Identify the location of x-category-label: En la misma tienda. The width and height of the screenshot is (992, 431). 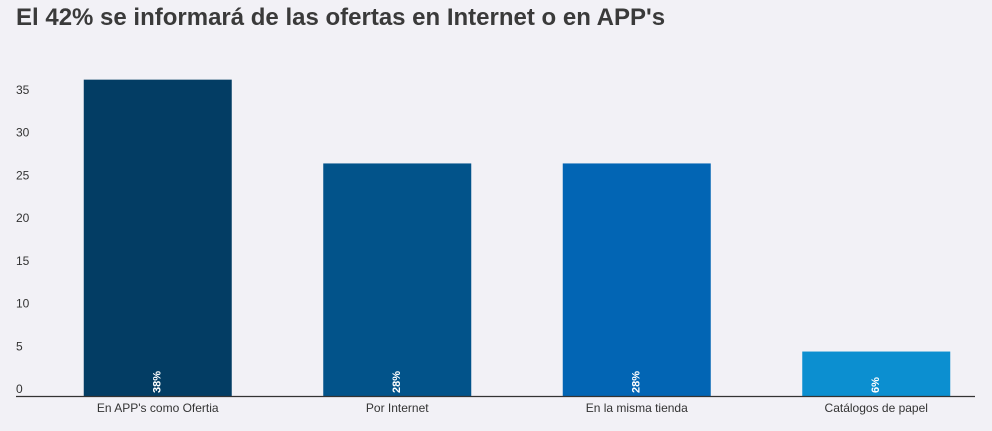
(637, 408).